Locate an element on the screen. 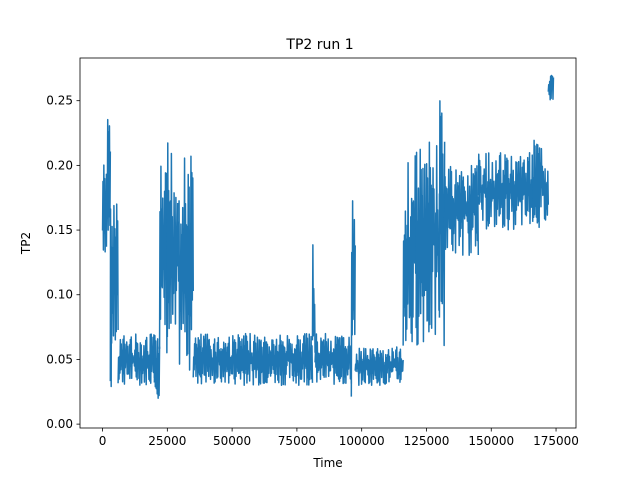 This screenshot has height=480, width=640. x-tick-label: 50000 is located at coordinates (232, 441).